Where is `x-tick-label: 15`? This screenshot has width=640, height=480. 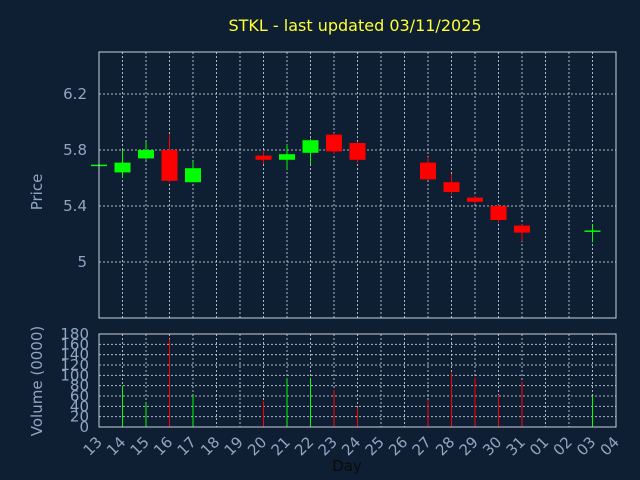 x-tick-label: 15 is located at coordinates (140, 446).